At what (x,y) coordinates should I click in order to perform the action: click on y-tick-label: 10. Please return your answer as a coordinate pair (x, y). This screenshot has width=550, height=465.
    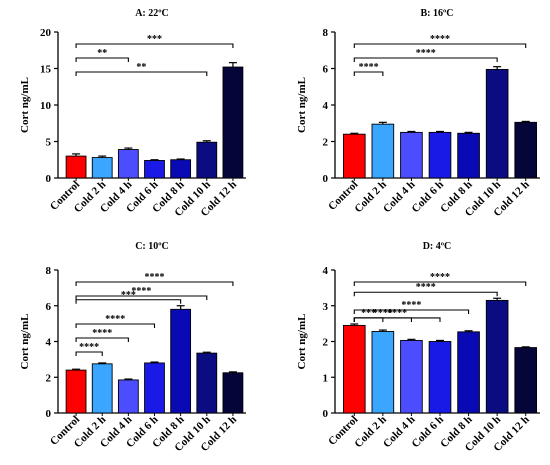
    Looking at the image, I should click on (46, 106).